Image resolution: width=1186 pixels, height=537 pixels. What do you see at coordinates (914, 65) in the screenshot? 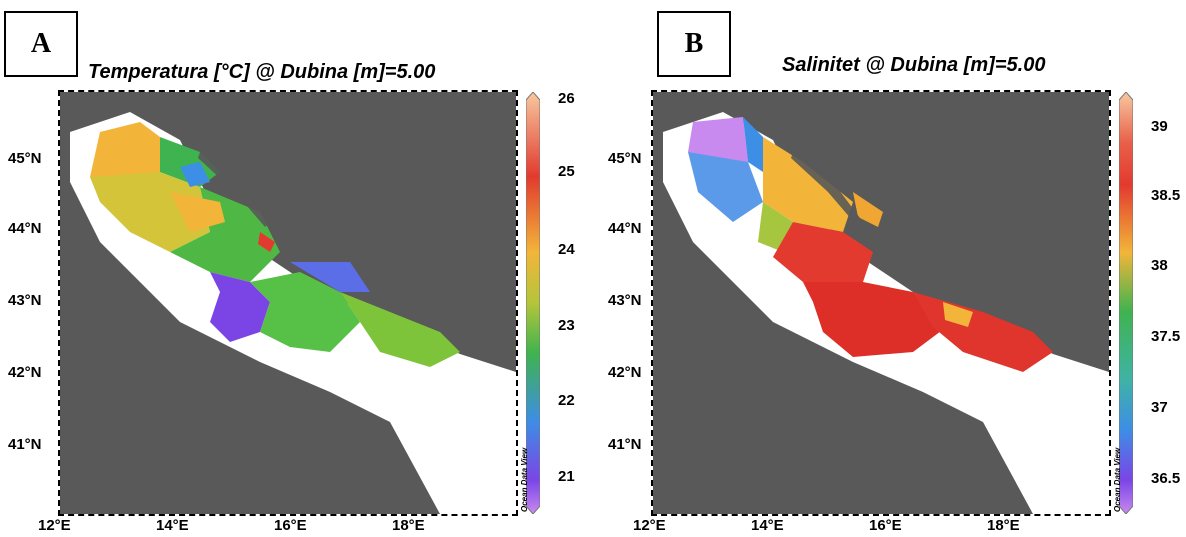
I see `panel-title-salinity: Salinitet @ Dubina [m]=5.00` at bounding box center [914, 65].